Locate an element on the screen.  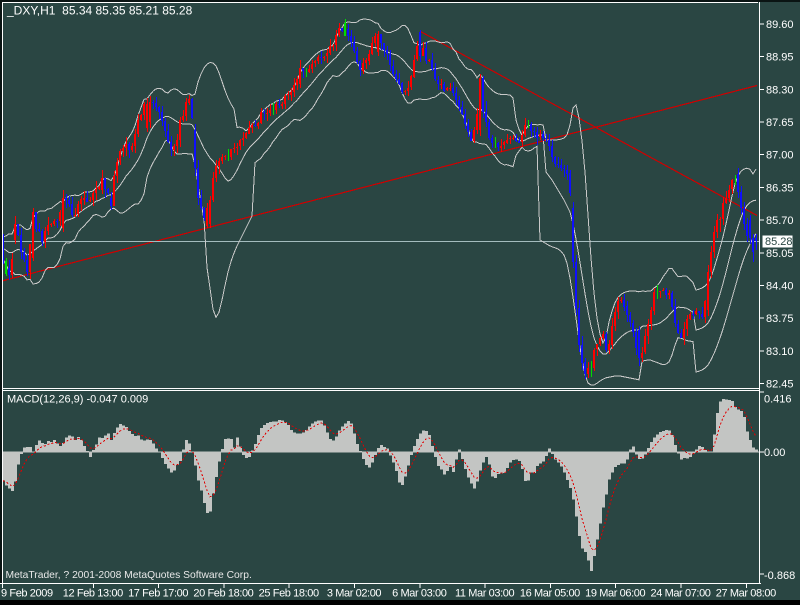
svg-text: 88.95 is located at coordinates (780, 58).